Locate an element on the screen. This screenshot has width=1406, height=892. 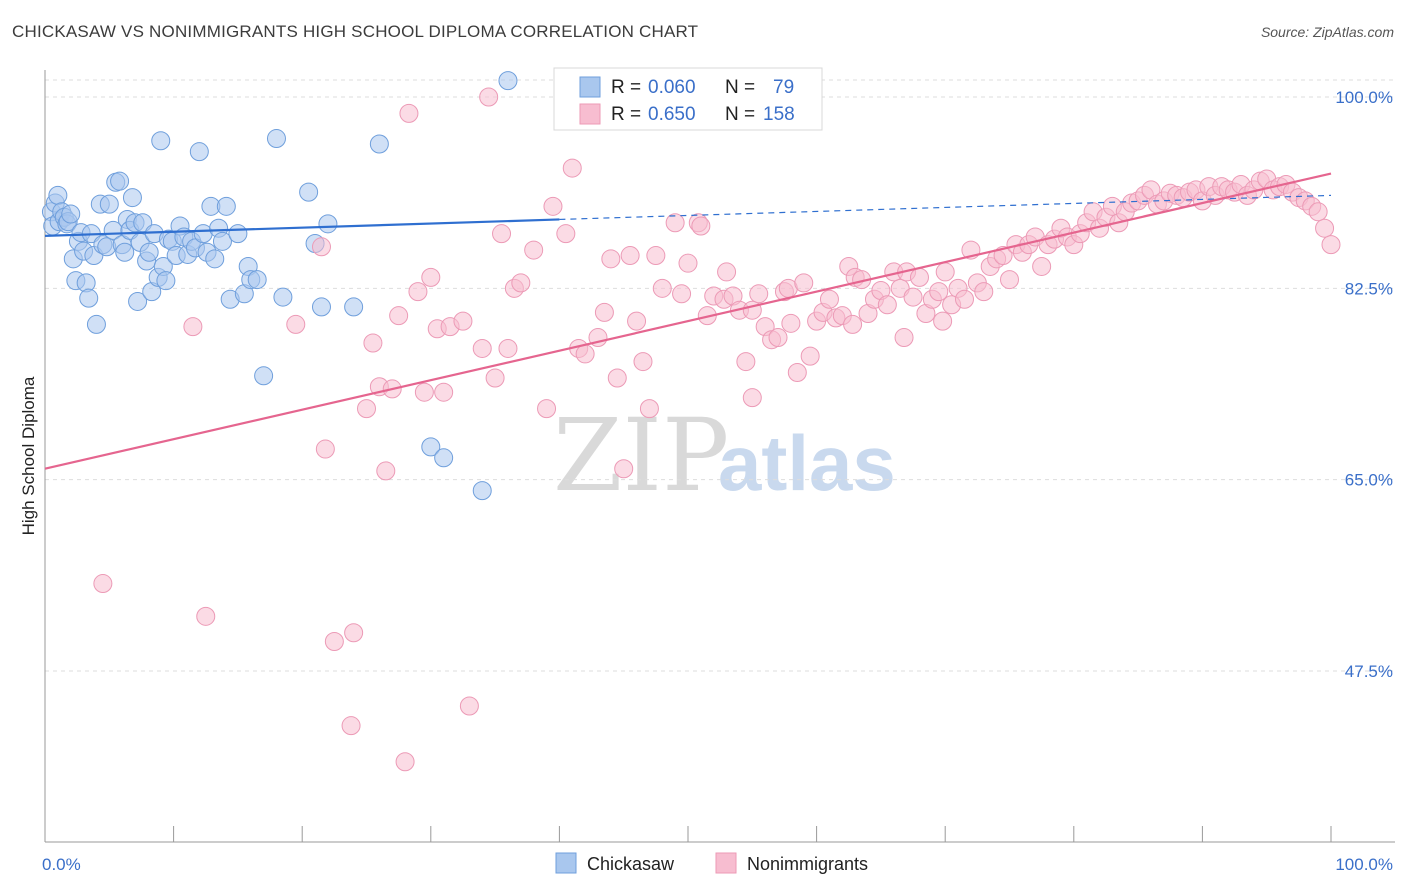
legend-swatch-chickasaw is located at coordinates (590, 87).